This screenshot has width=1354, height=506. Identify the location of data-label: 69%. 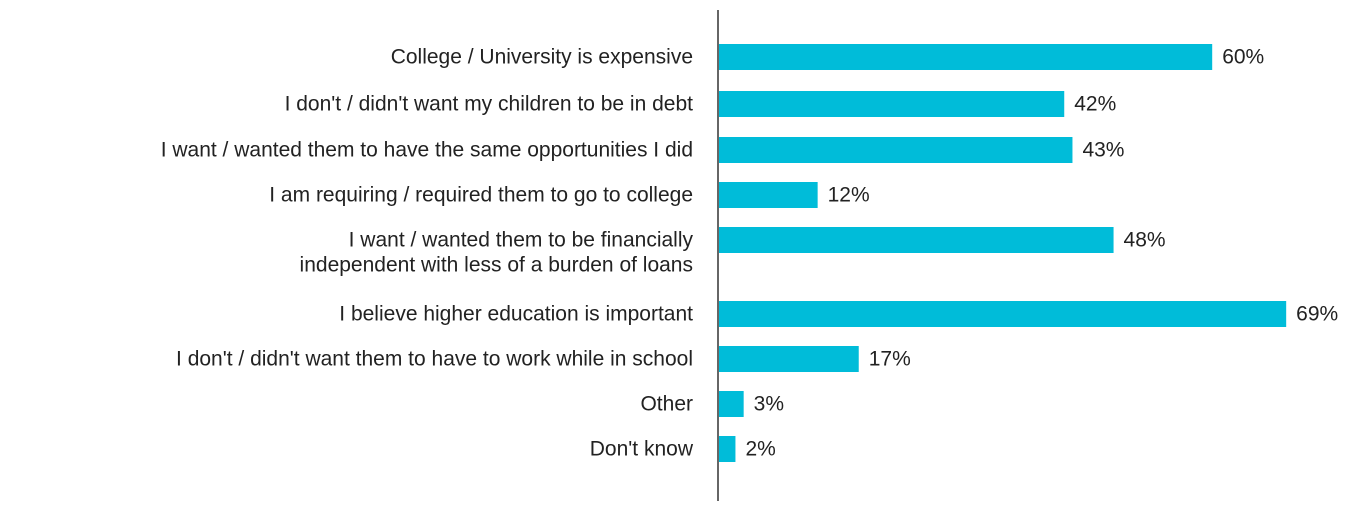
(1317, 314).